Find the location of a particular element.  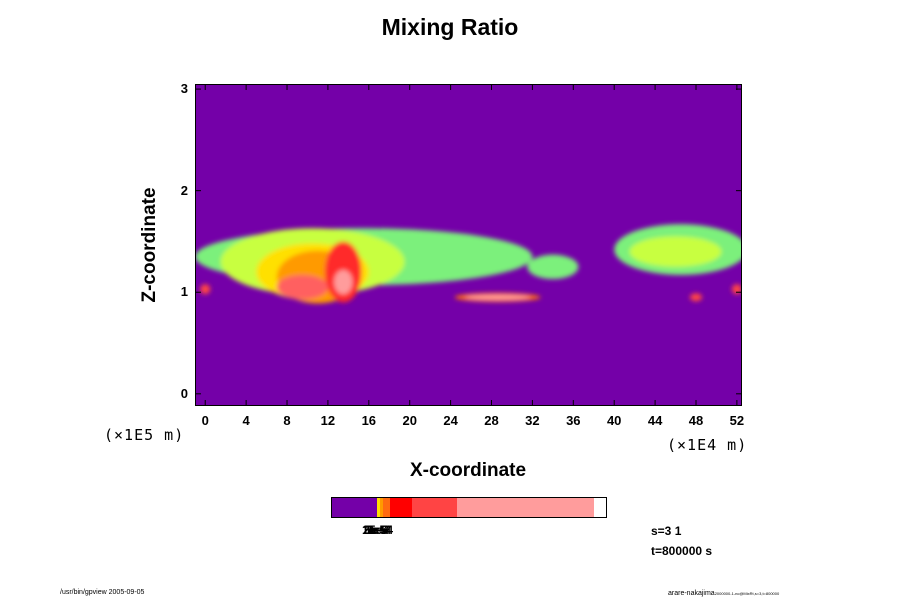

y-unit-label: (×1E5 m) is located at coordinates (144, 435).